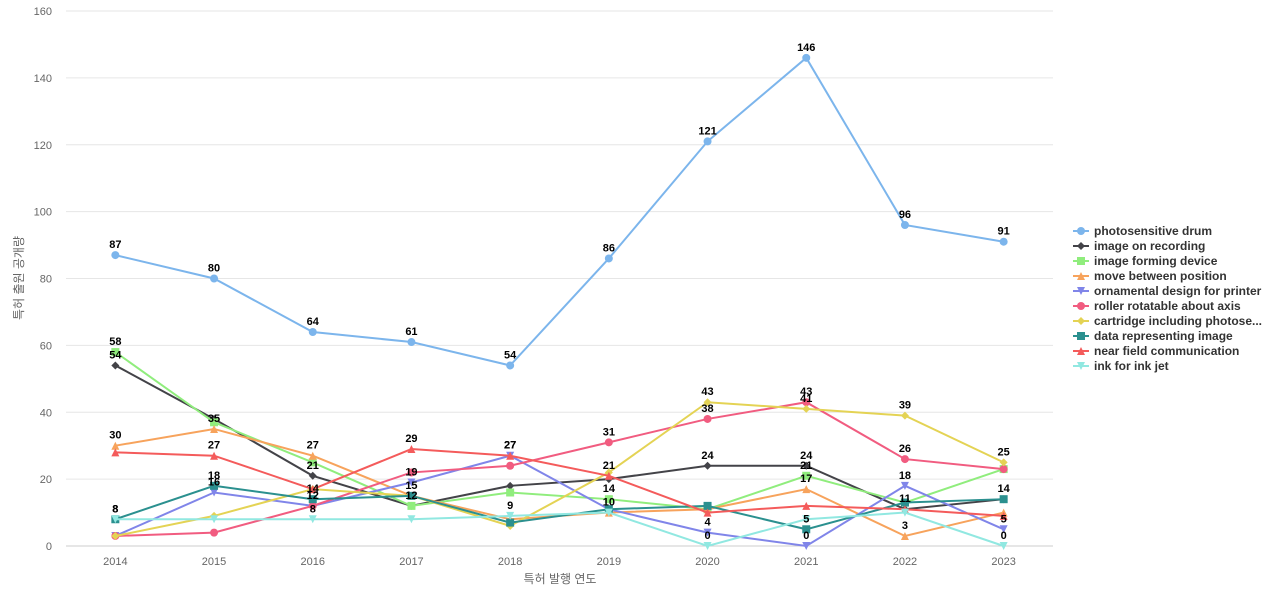  Describe the element at coordinates (1142, 231) in the screenshot. I see `legend-item: photosensitive drum` at that location.